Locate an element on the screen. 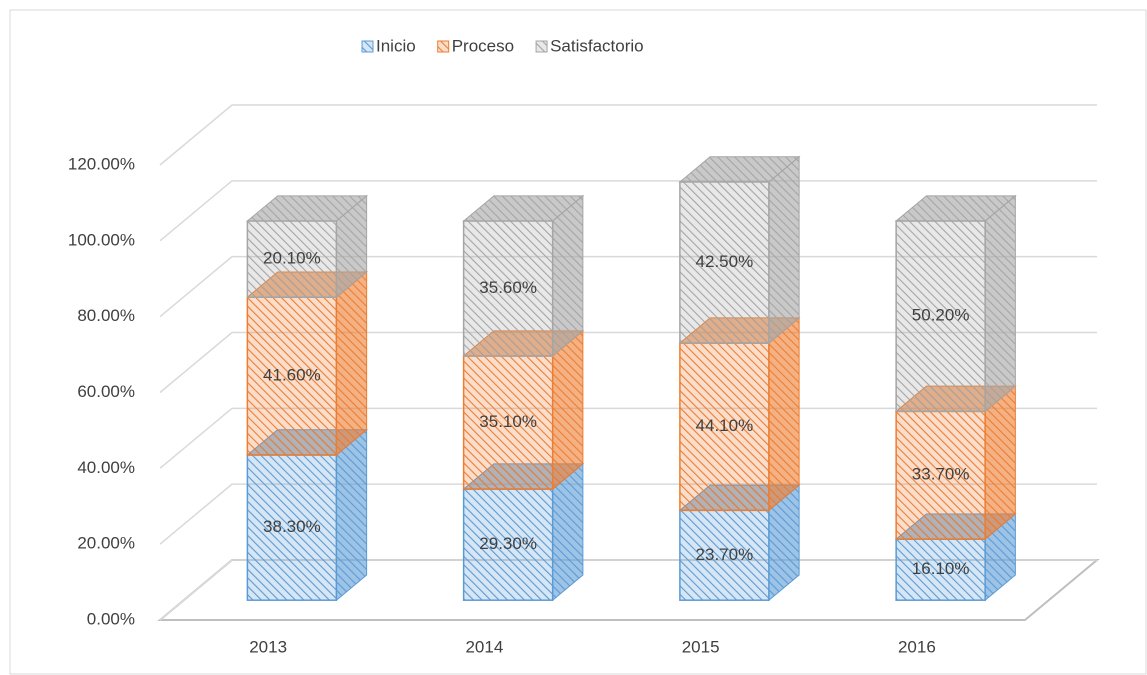  y-tick-label: 100.00% is located at coordinates (101, 239).